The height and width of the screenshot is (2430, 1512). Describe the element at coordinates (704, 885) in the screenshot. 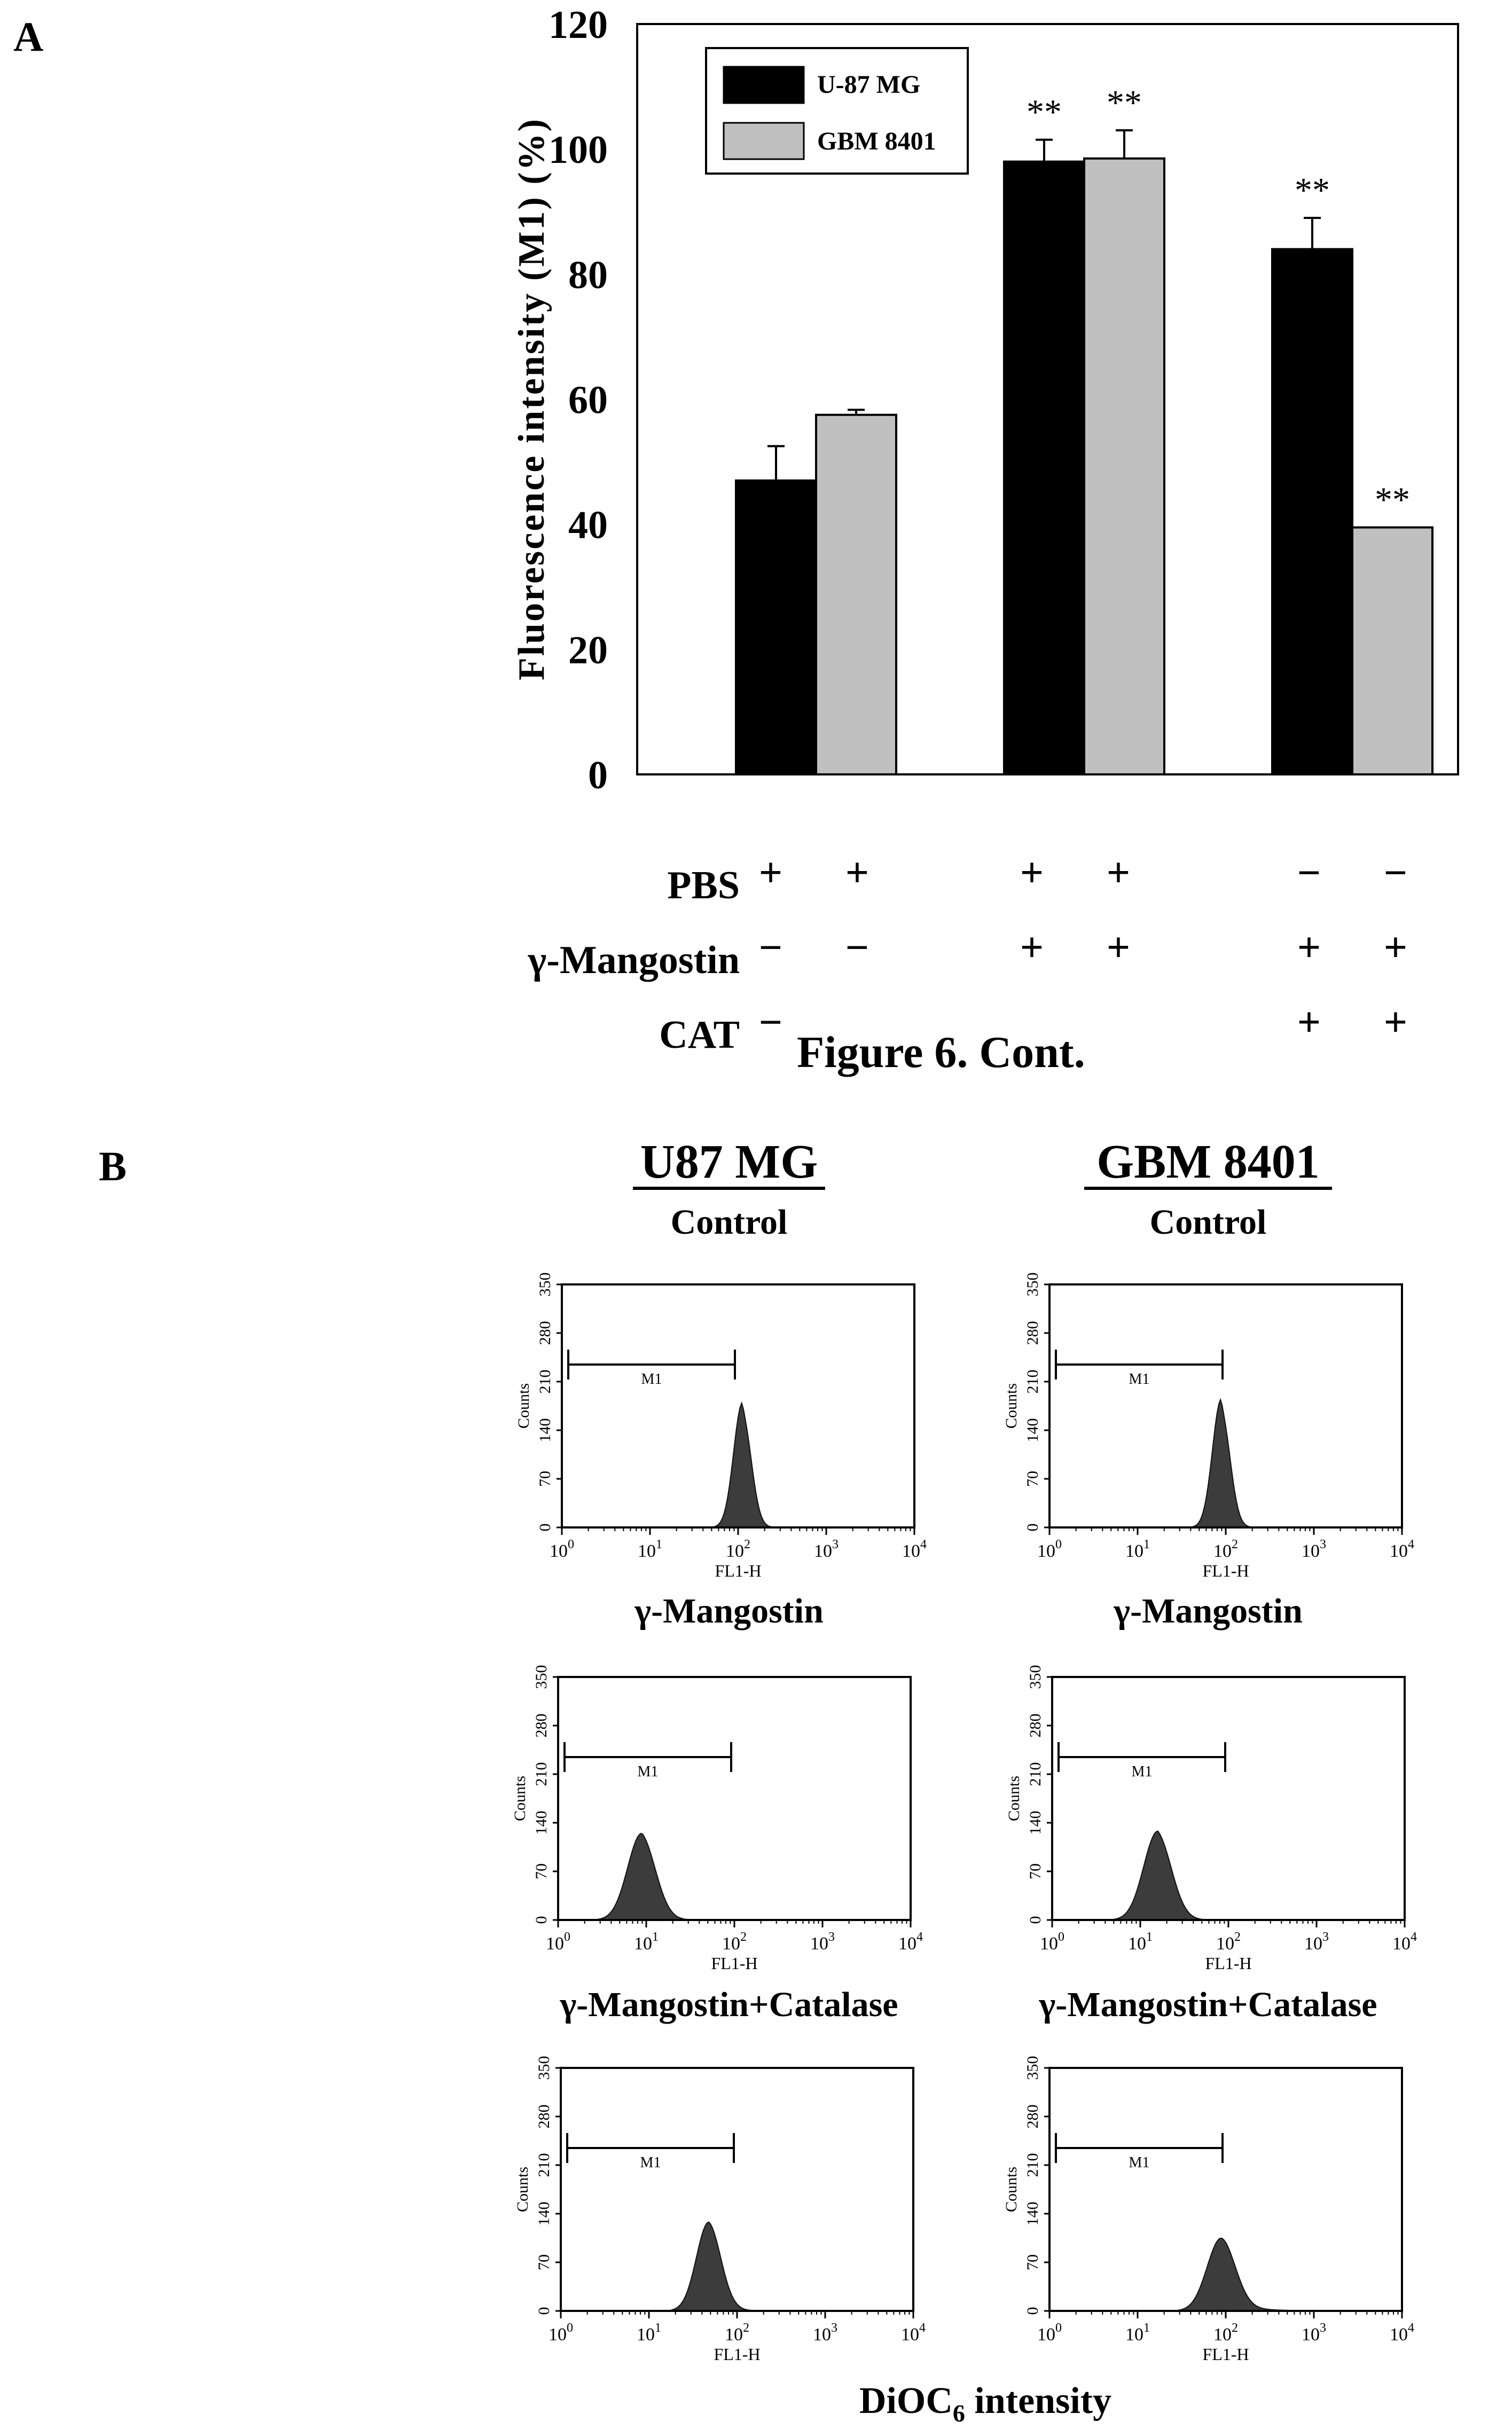

I see `treatment-row-label: PBS` at that location.